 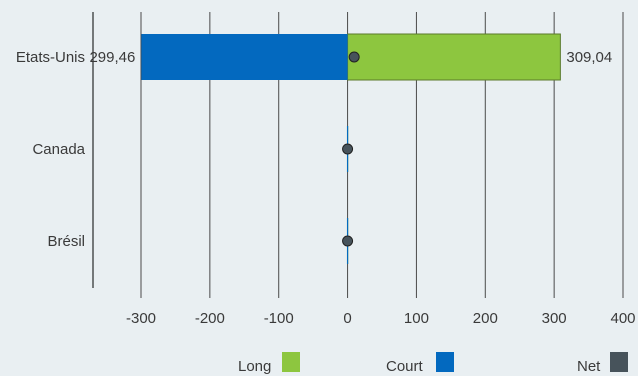 What do you see at coordinates (112, 57) in the screenshot?
I see `data-label-court-0: 299,46` at bounding box center [112, 57].